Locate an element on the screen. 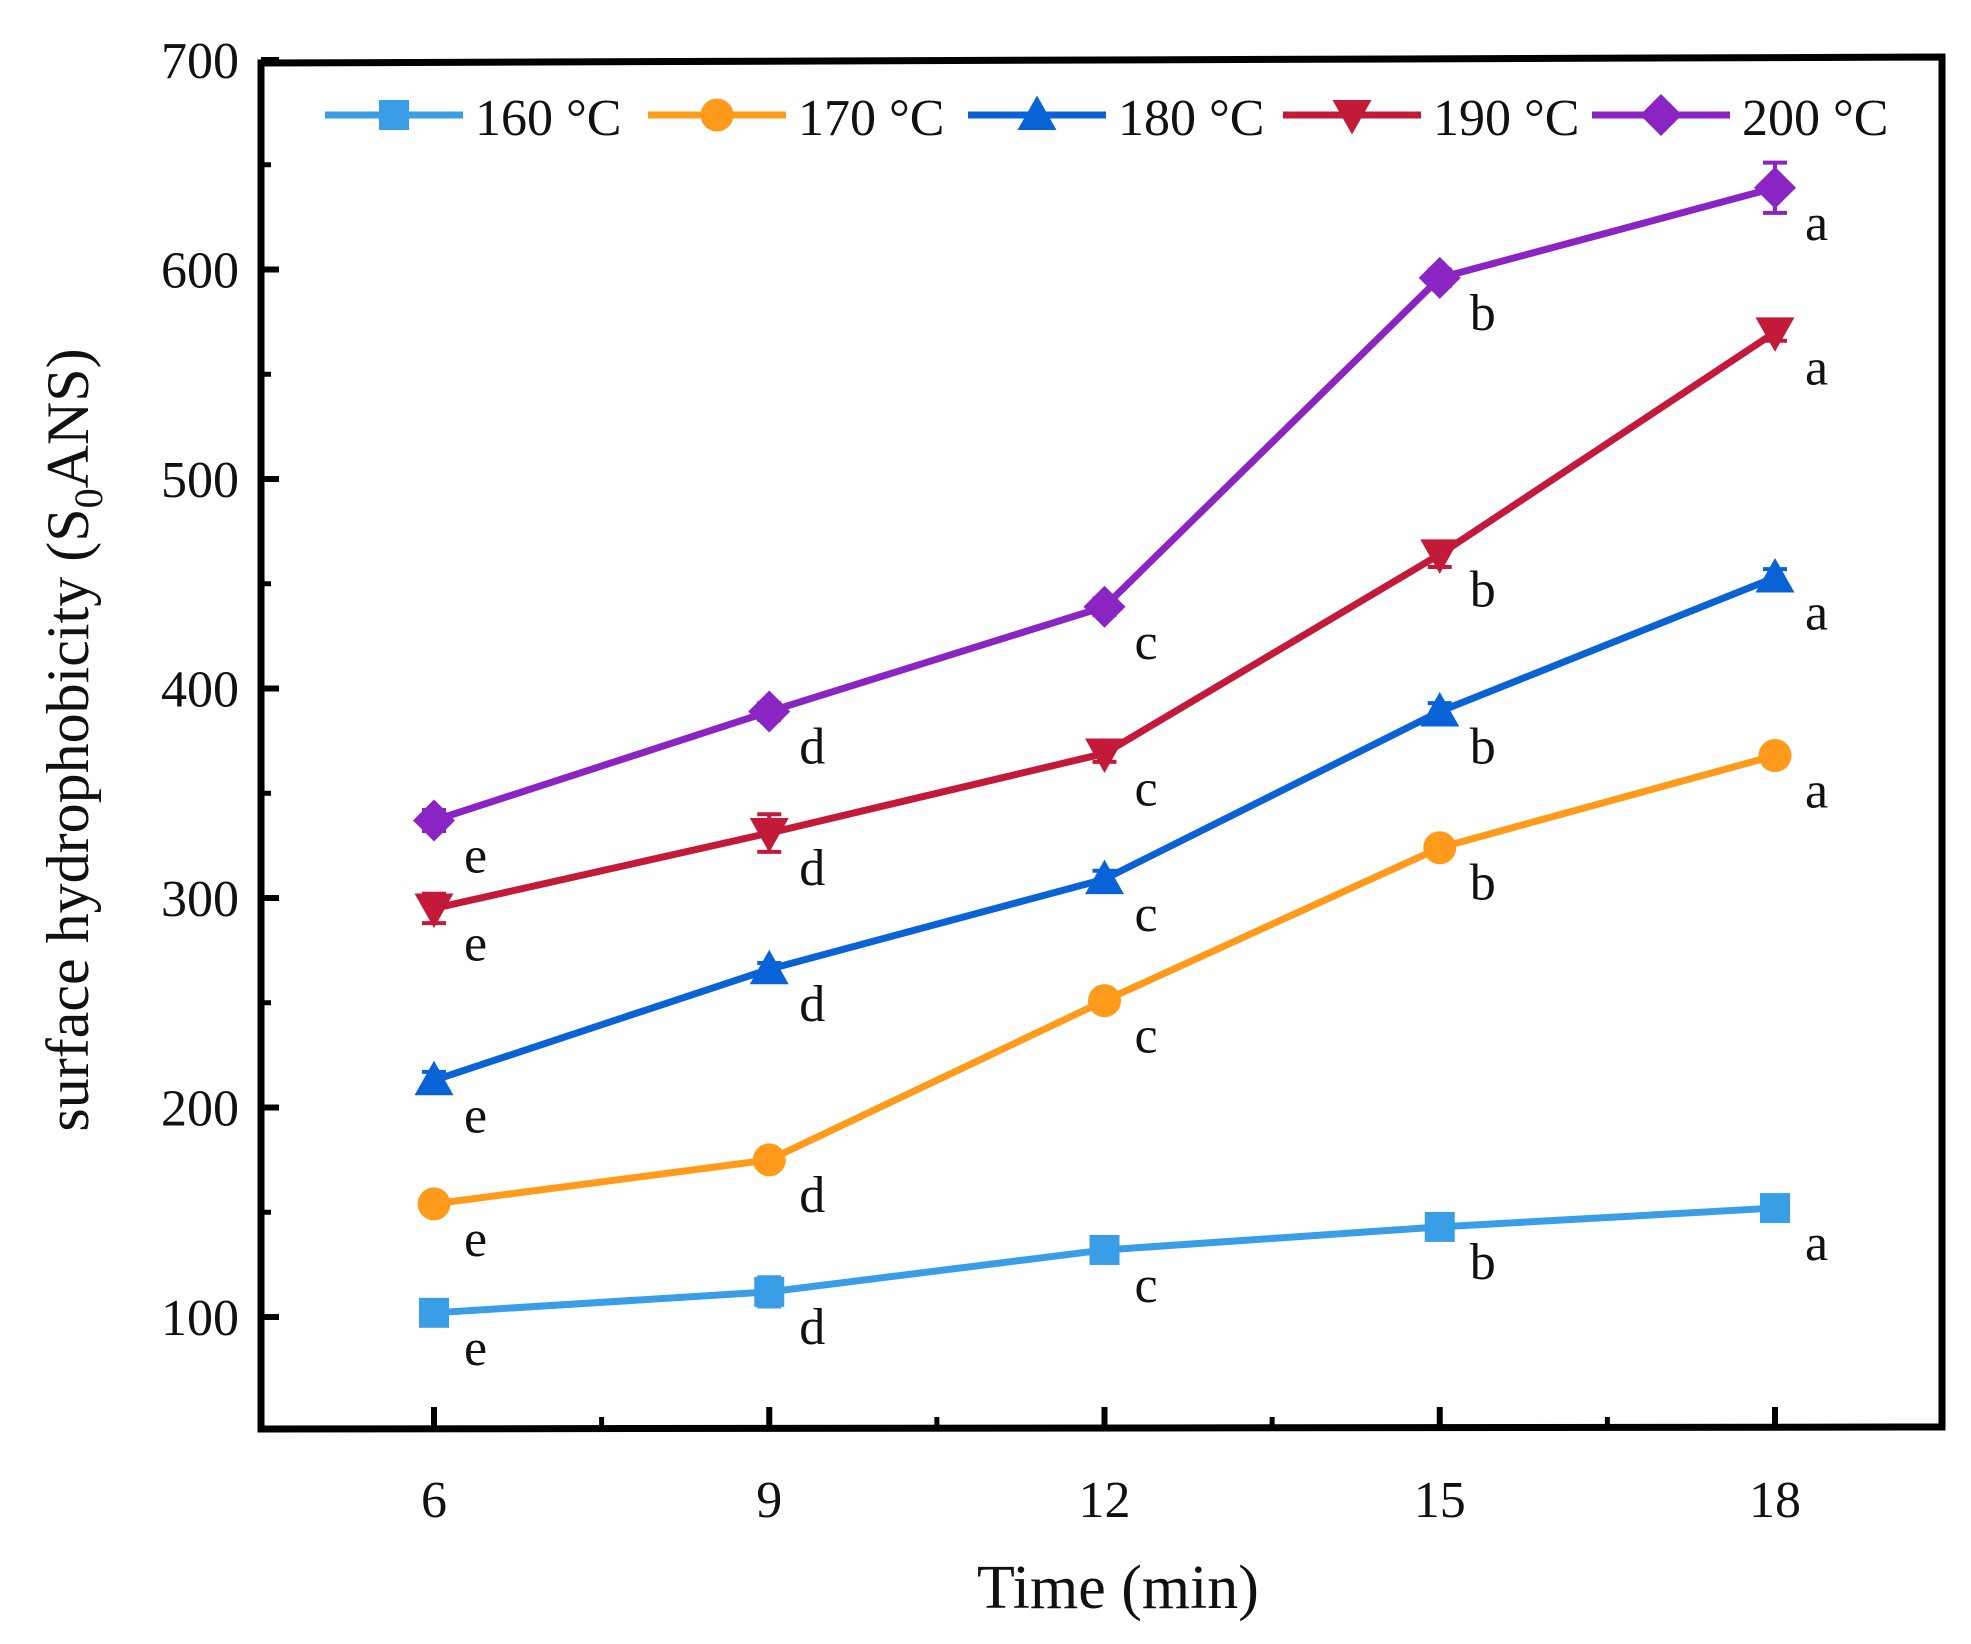 The width and height of the screenshot is (1971, 1644). legend-label: 190 °C is located at coordinates (1506, 118).